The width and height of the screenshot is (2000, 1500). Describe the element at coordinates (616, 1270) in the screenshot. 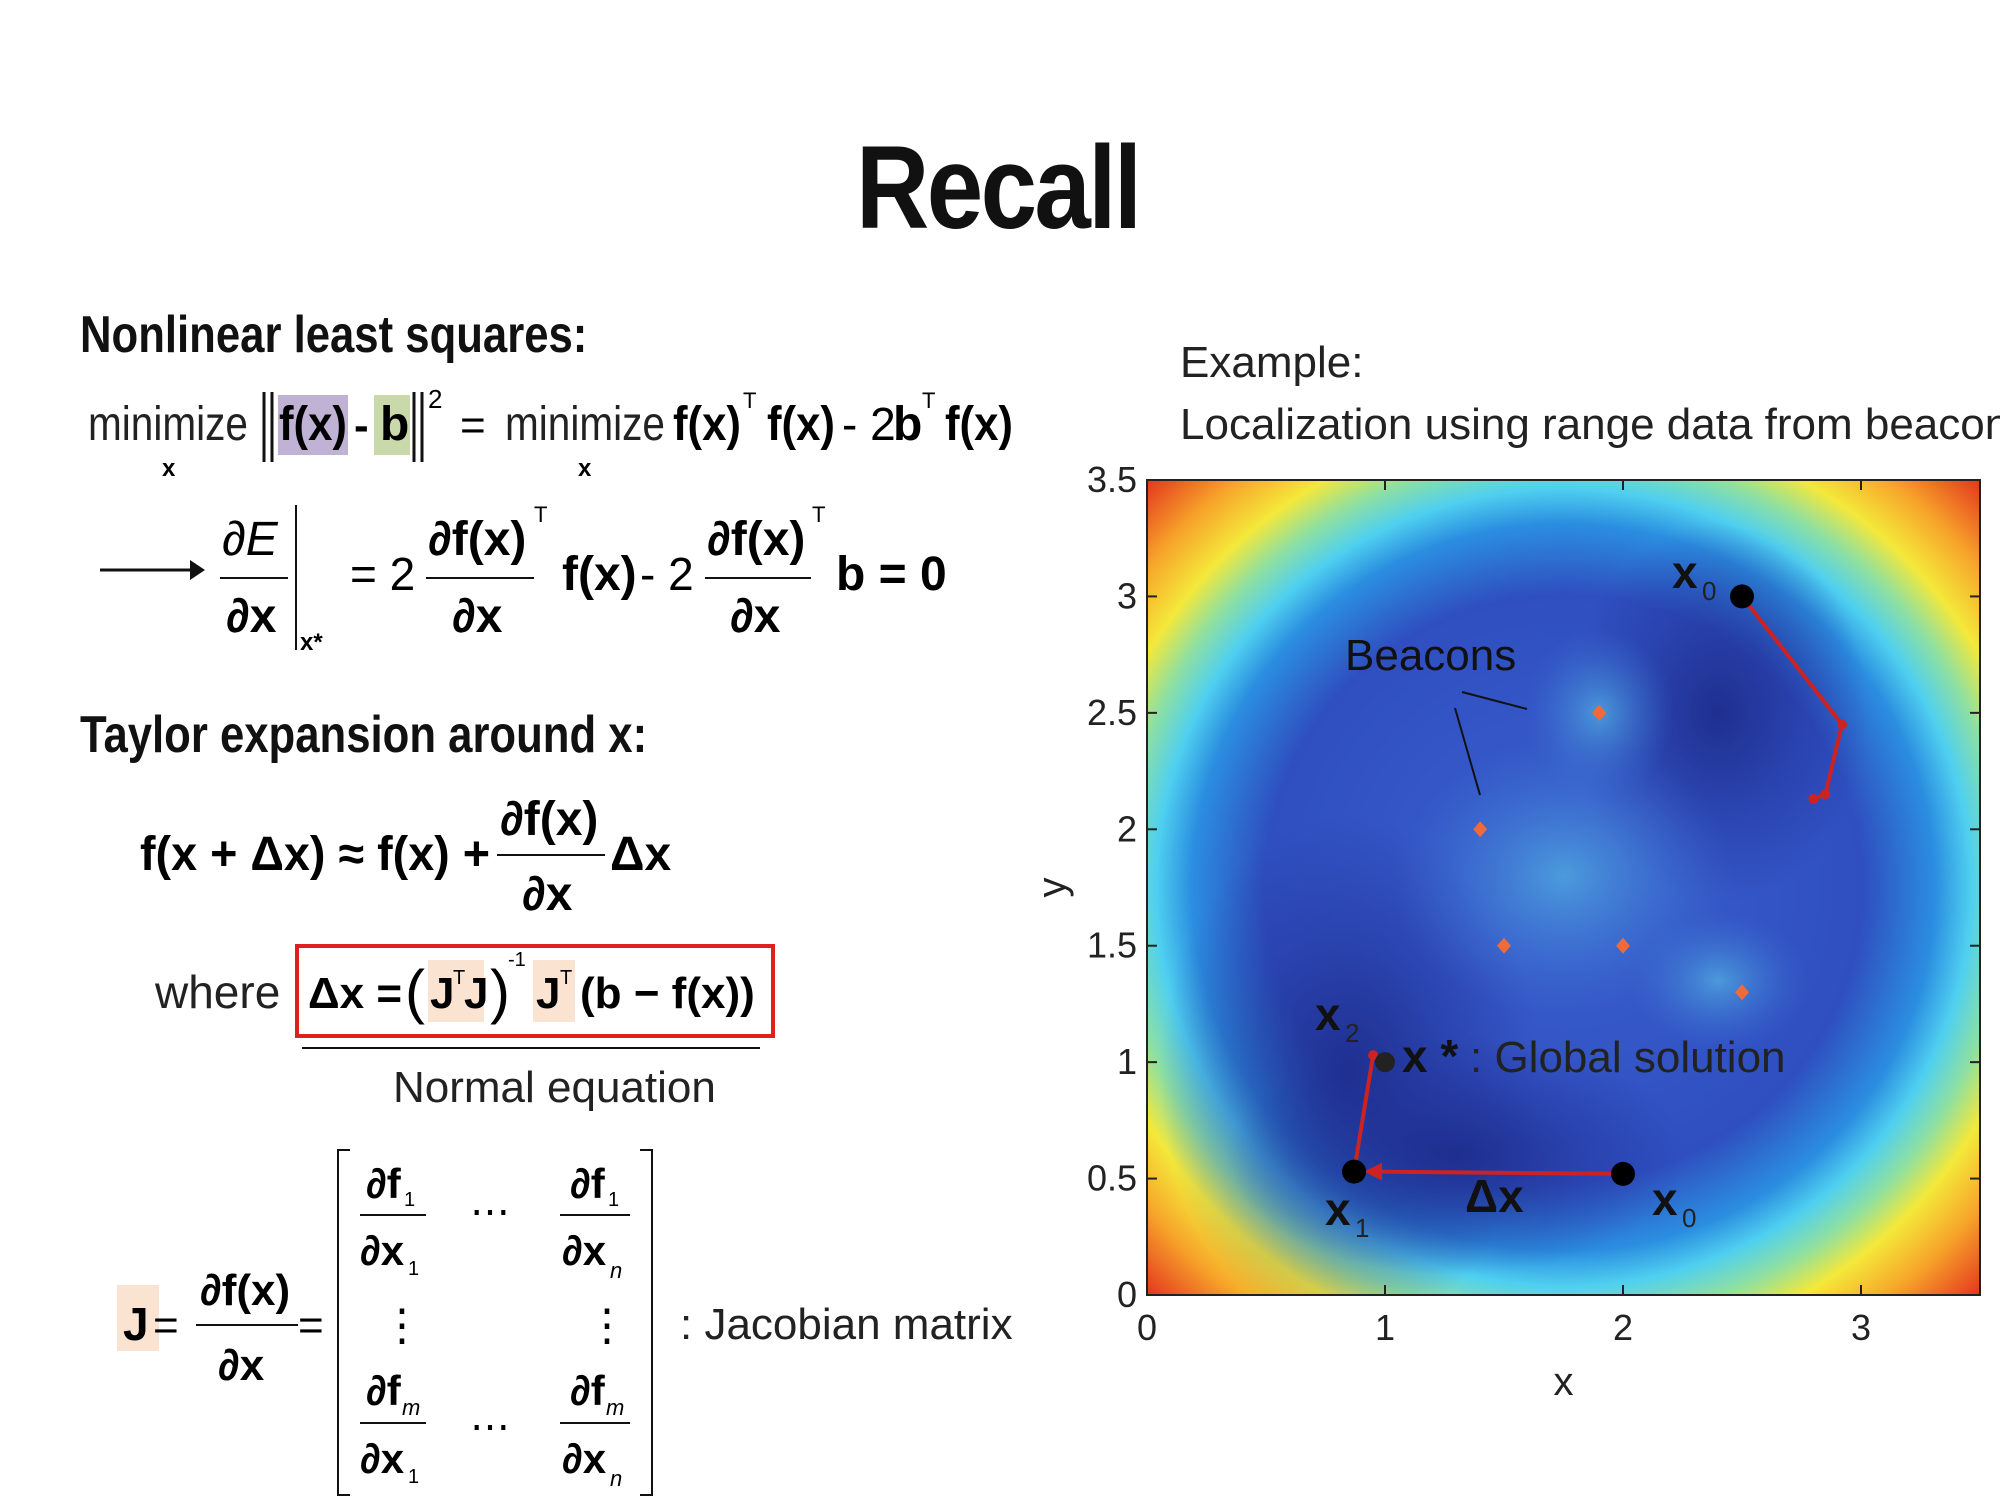

I see `dxn-sub: n` at that location.